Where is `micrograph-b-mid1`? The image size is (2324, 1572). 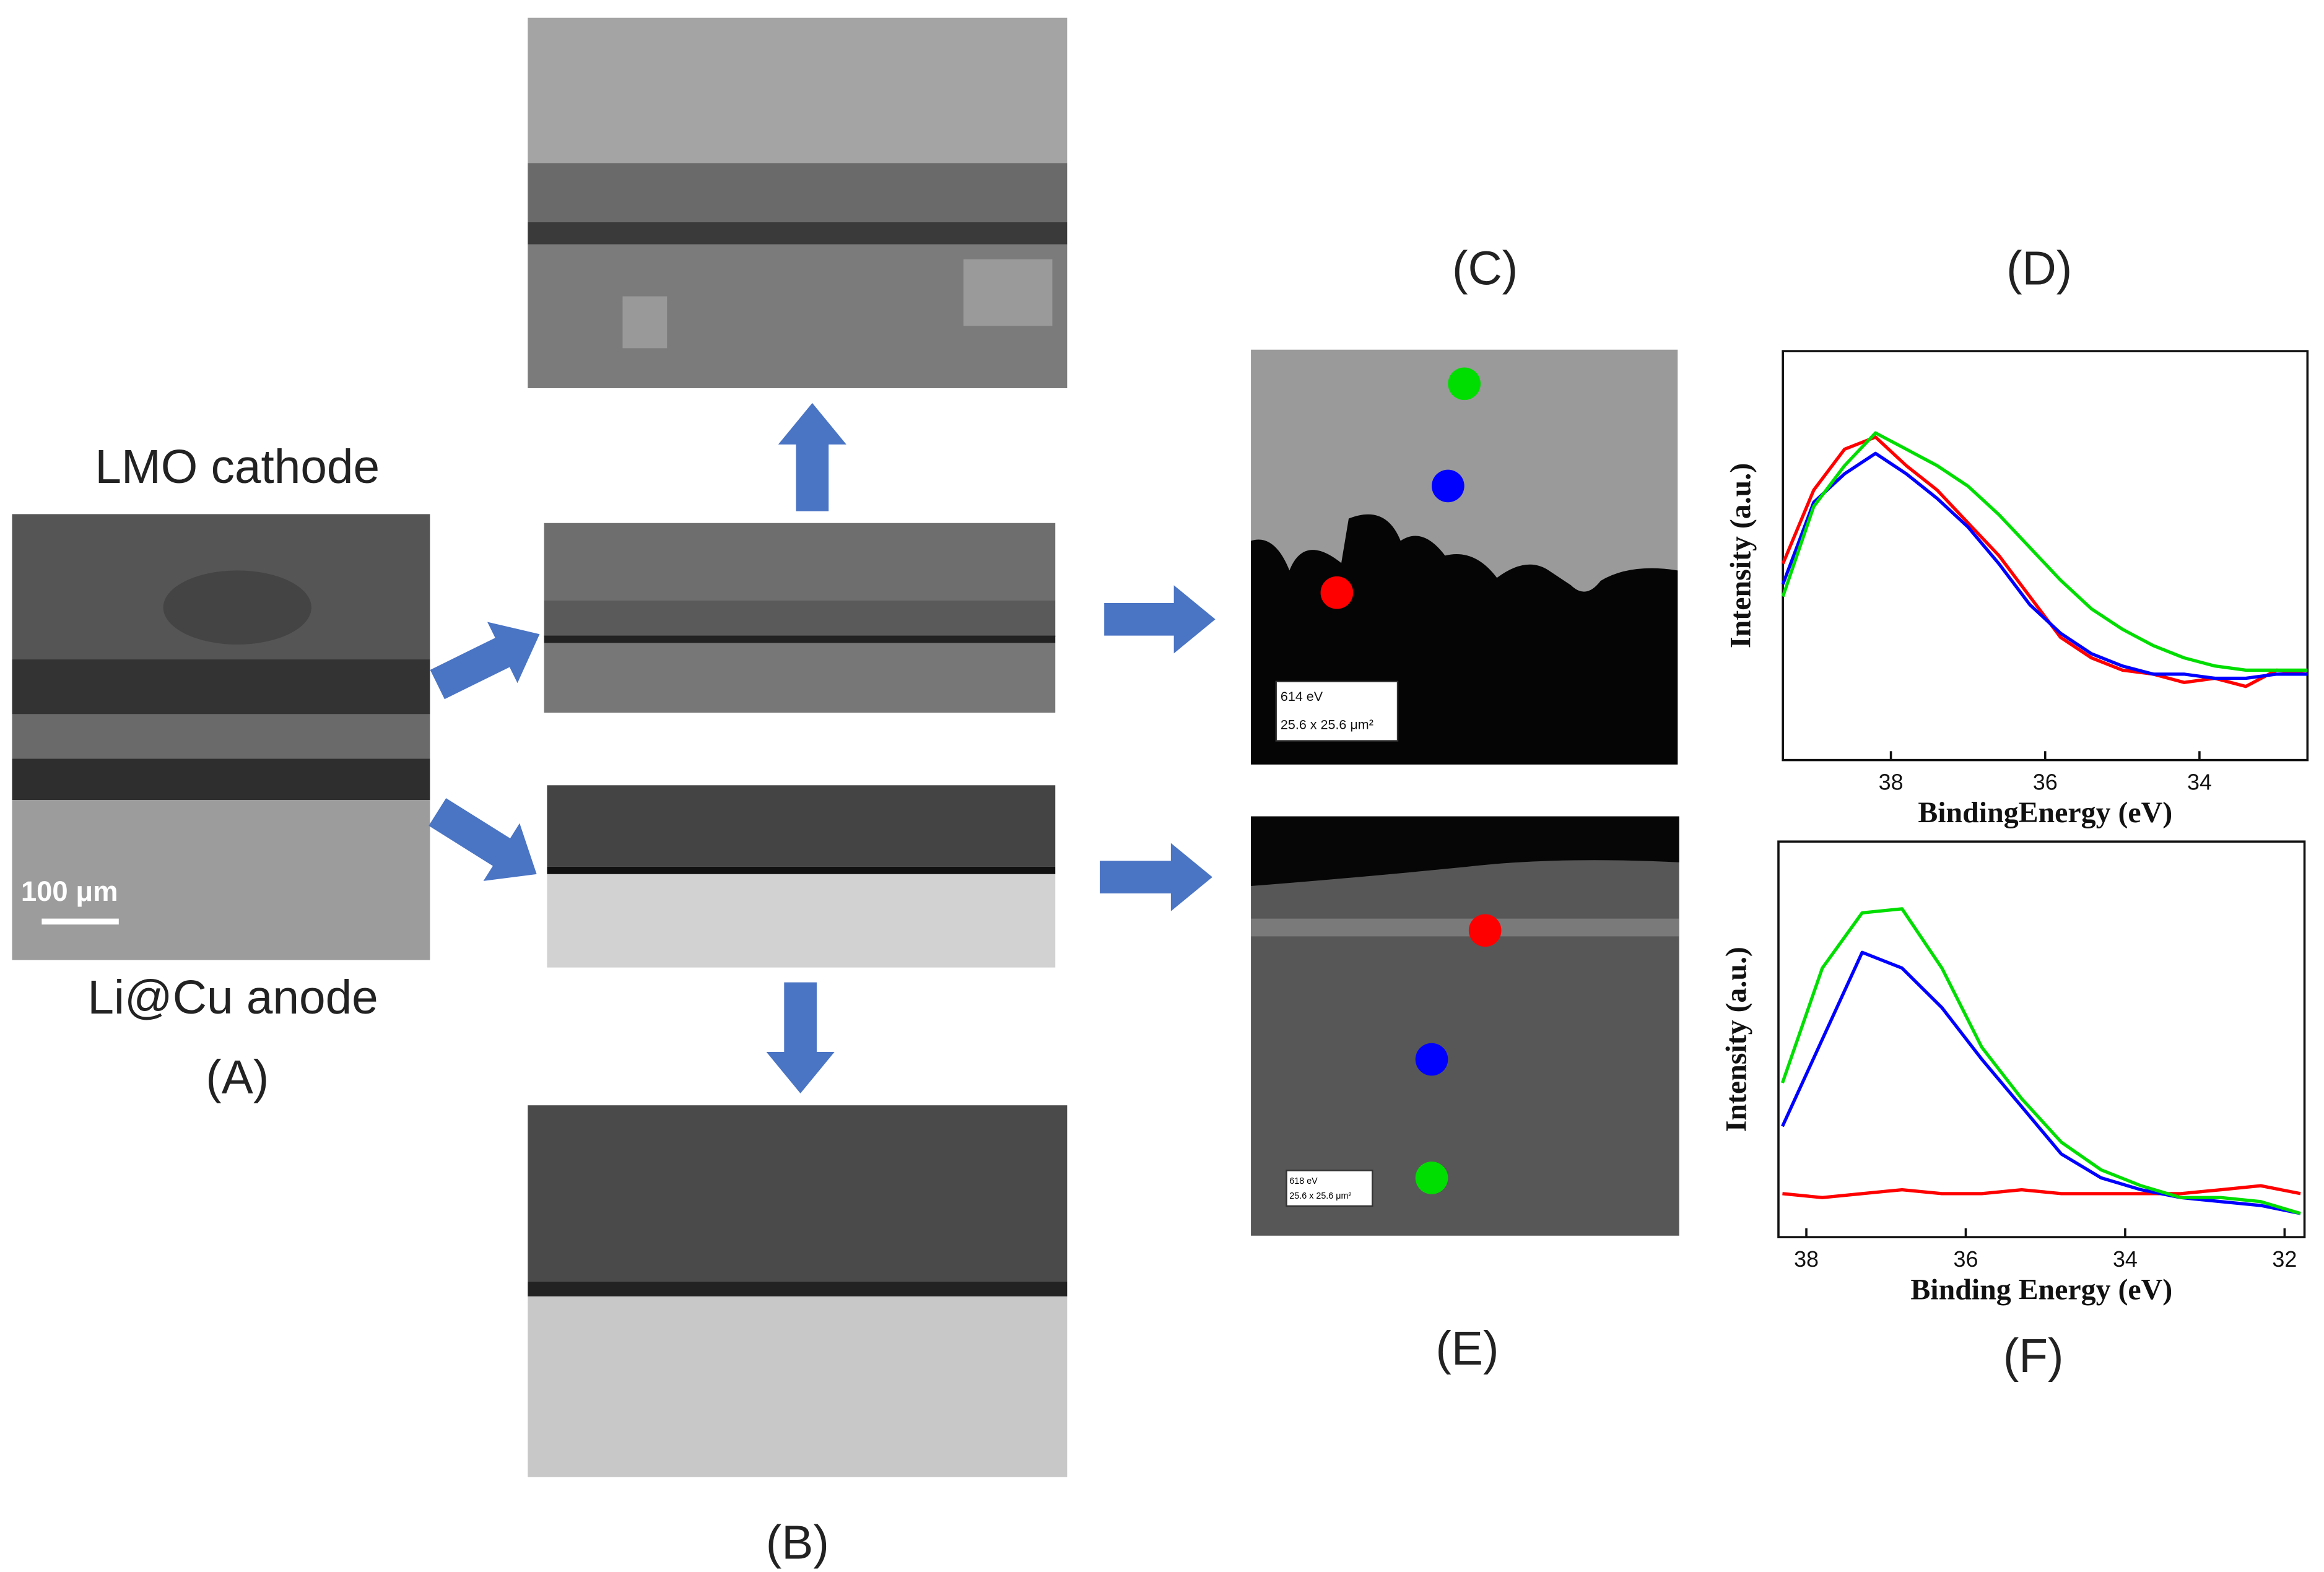
micrograph-b-mid1 is located at coordinates (800, 618).